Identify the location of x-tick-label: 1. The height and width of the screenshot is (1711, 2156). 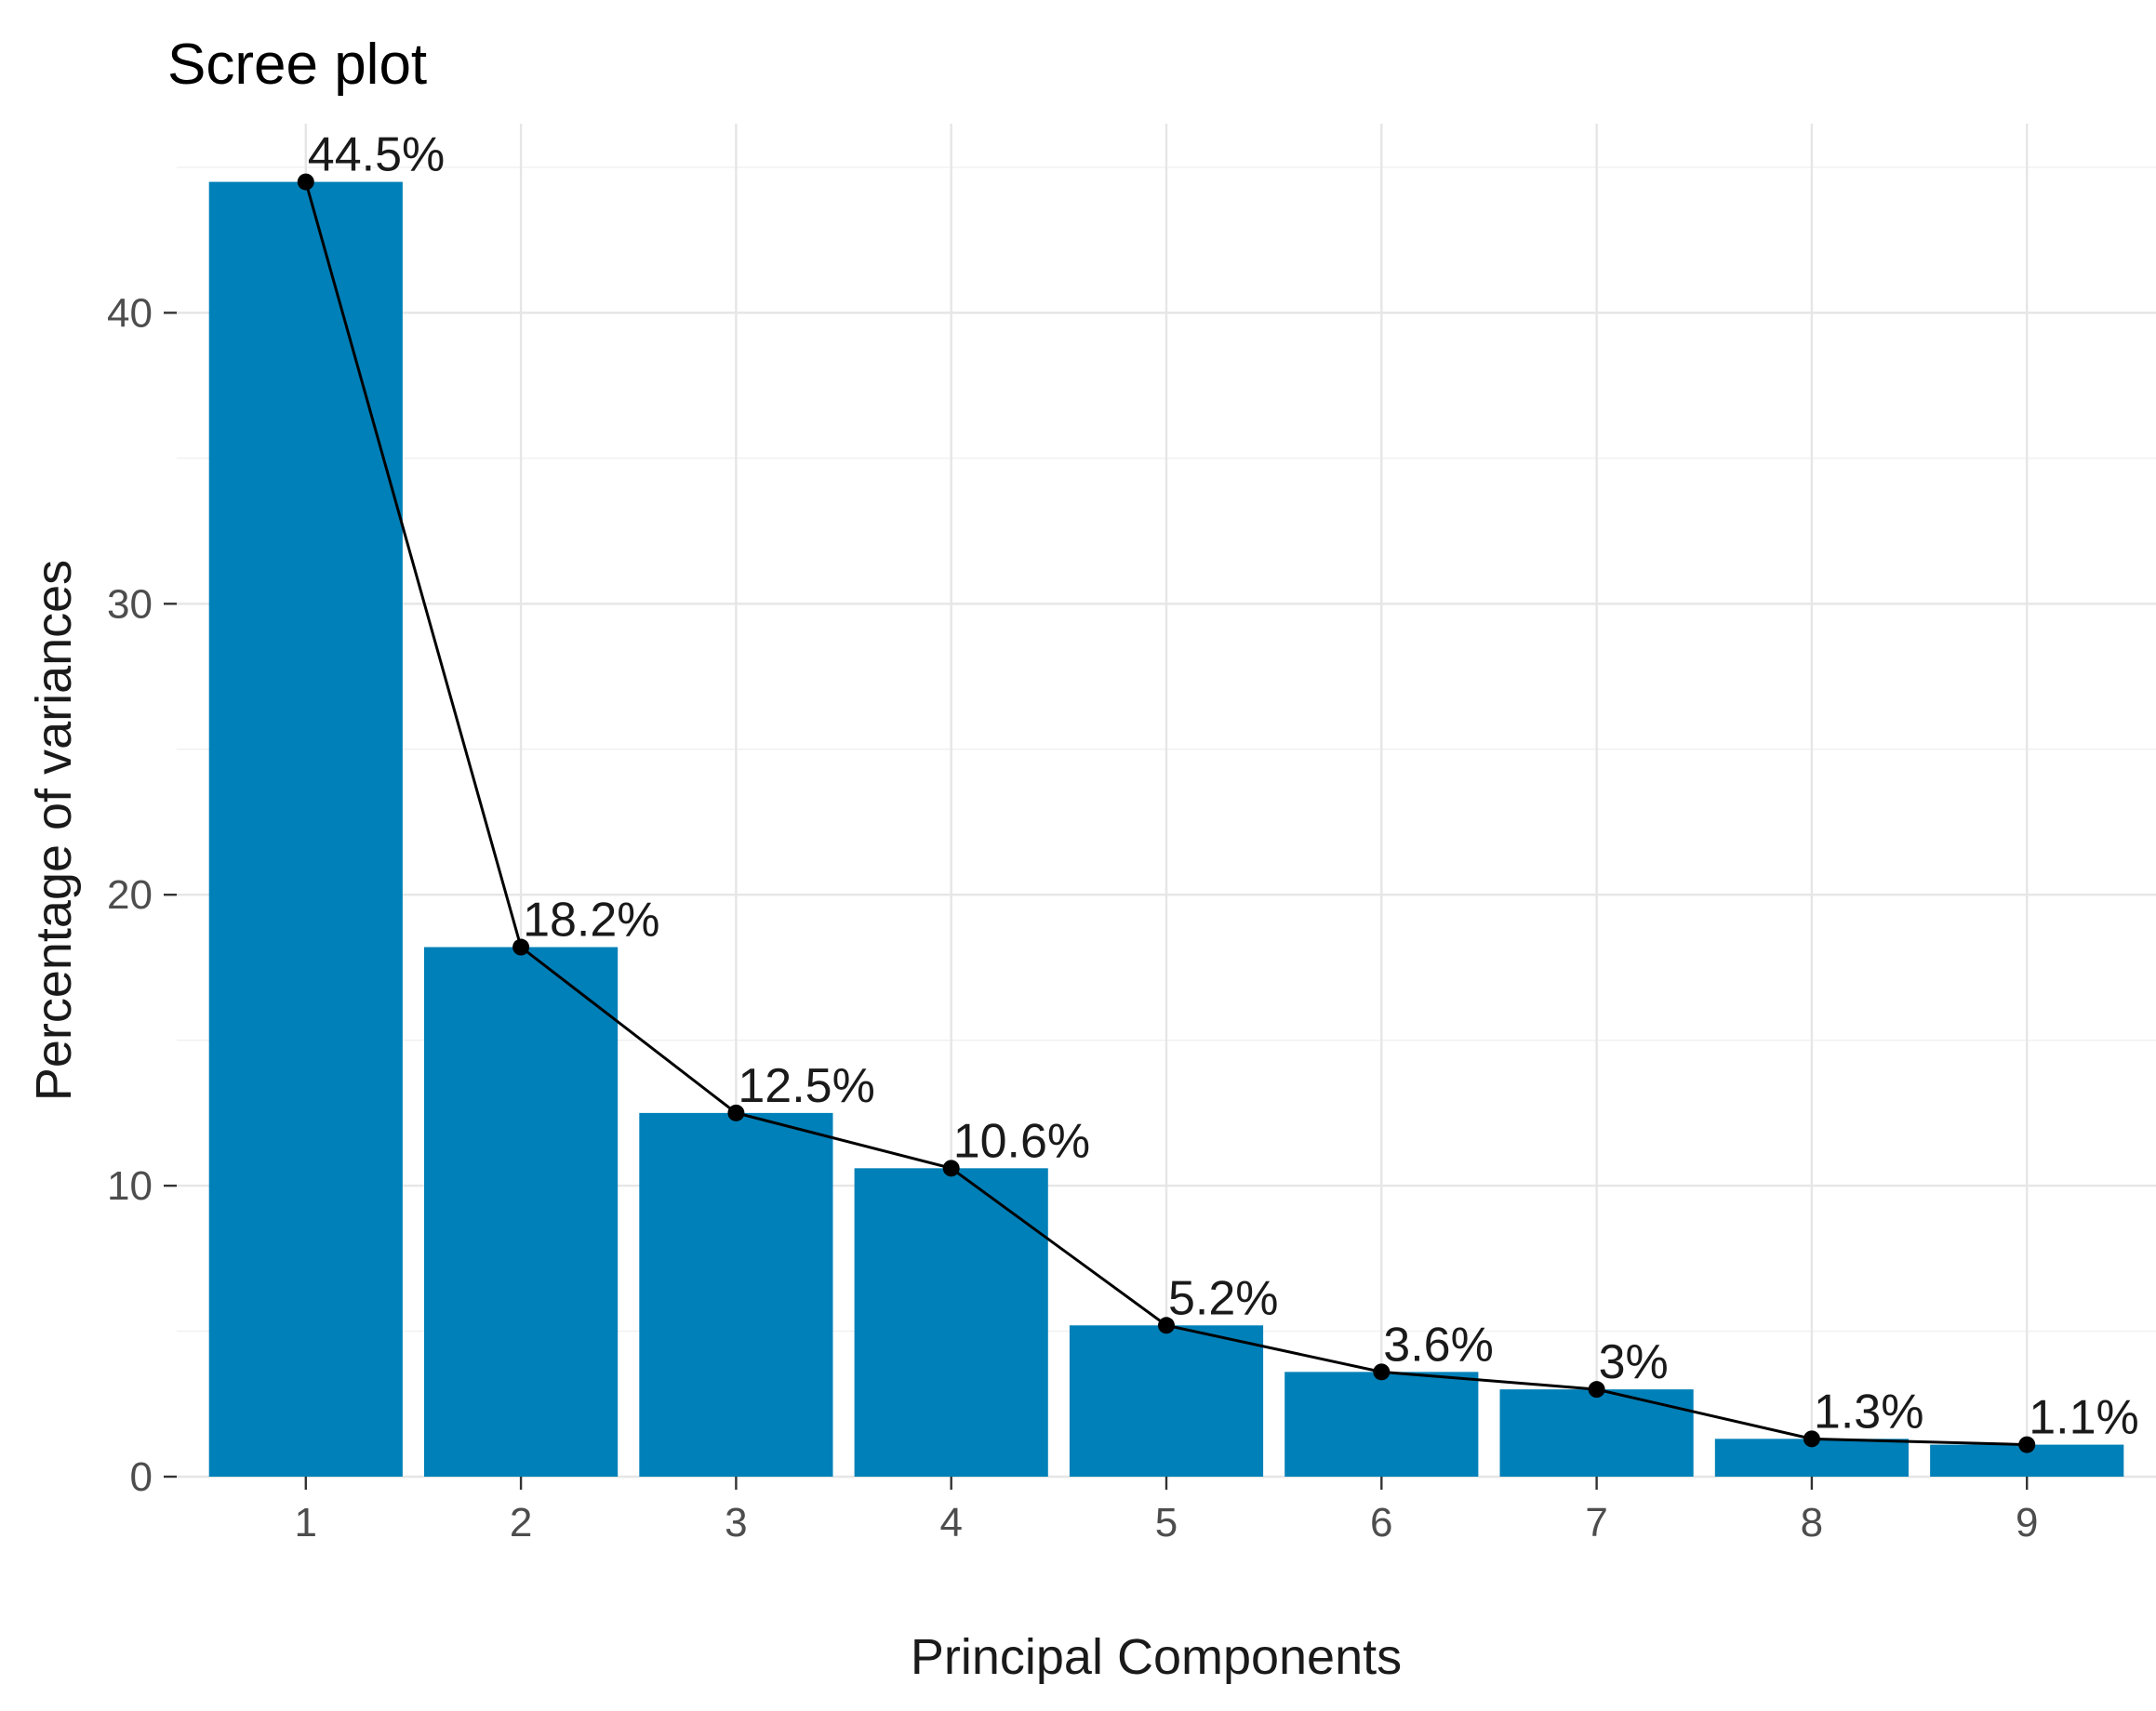
(306, 1522).